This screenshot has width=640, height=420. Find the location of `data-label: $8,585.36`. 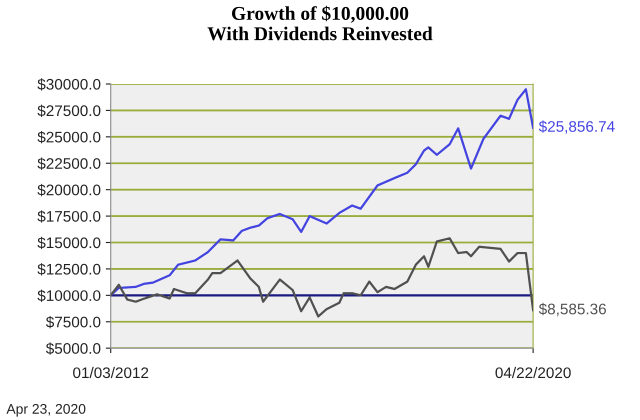

data-label: $8,585.36 is located at coordinates (572, 309).